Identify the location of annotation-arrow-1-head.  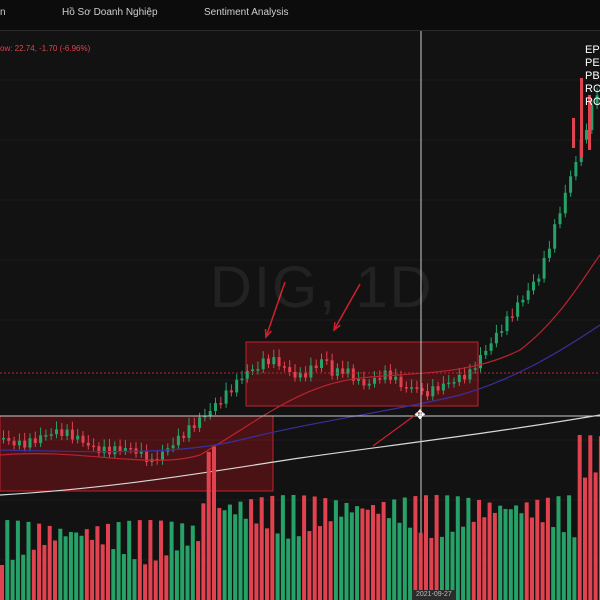
(268, 333).